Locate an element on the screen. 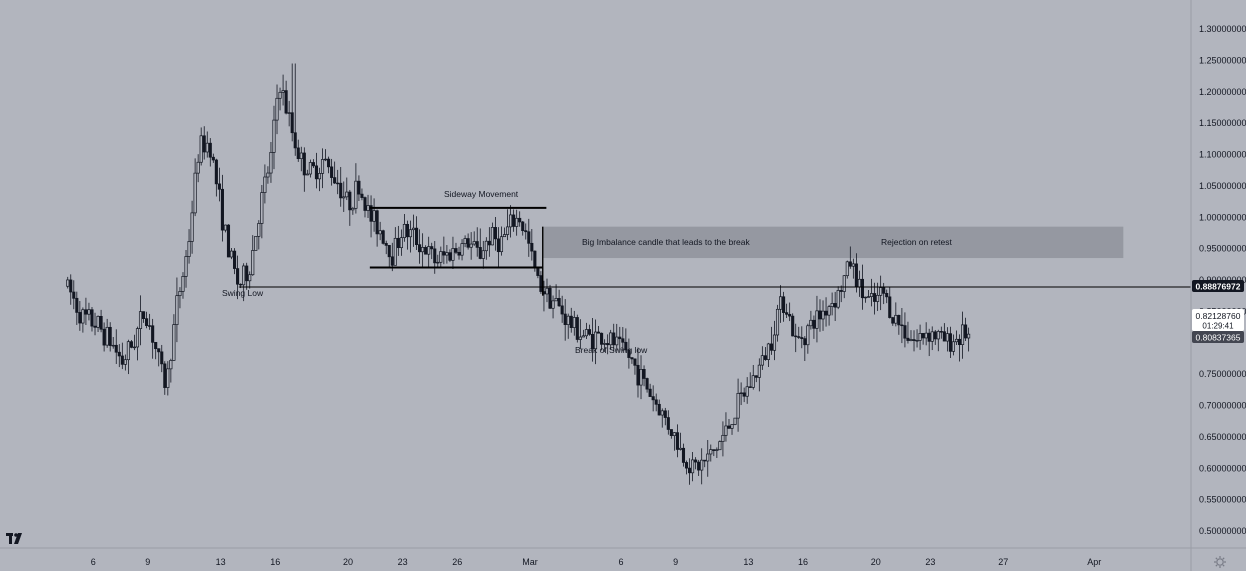 Image resolution: width=1246 pixels, height=571 pixels. gear-icon is located at coordinates (1220, 562).